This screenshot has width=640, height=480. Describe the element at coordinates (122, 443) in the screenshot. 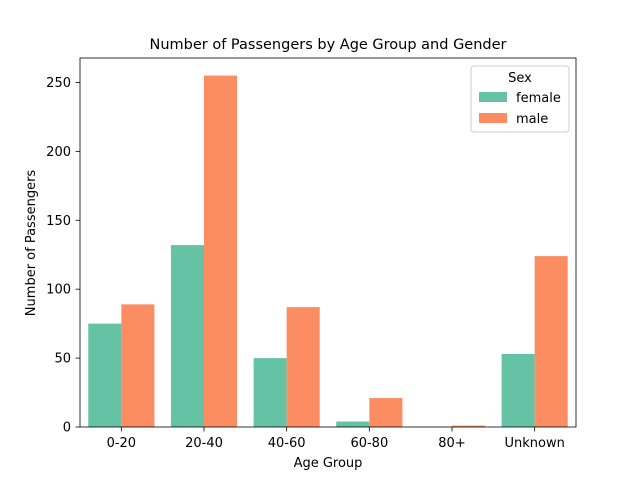

I see `x-tick-label: 0-20` at that location.